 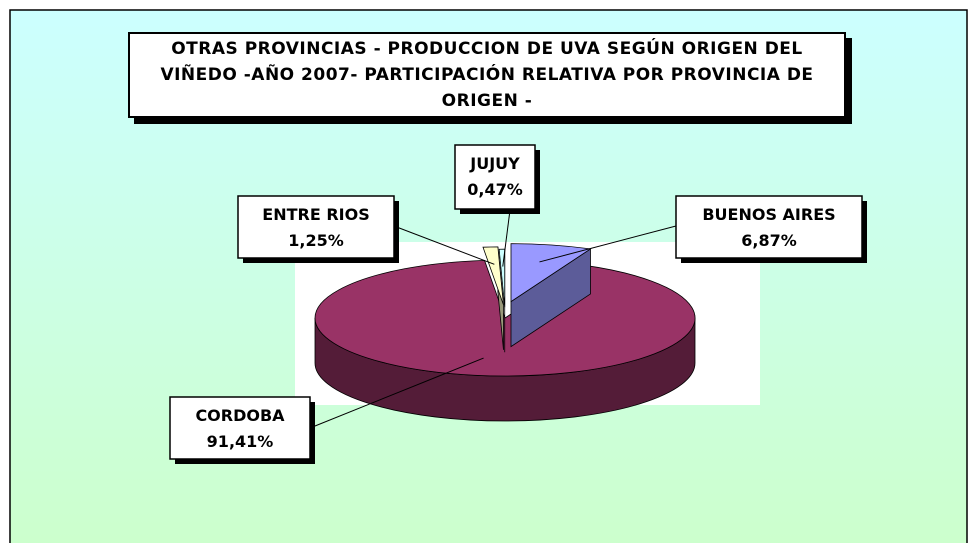 I want to click on value-label: 91,41%, so click(x=240, y=441).